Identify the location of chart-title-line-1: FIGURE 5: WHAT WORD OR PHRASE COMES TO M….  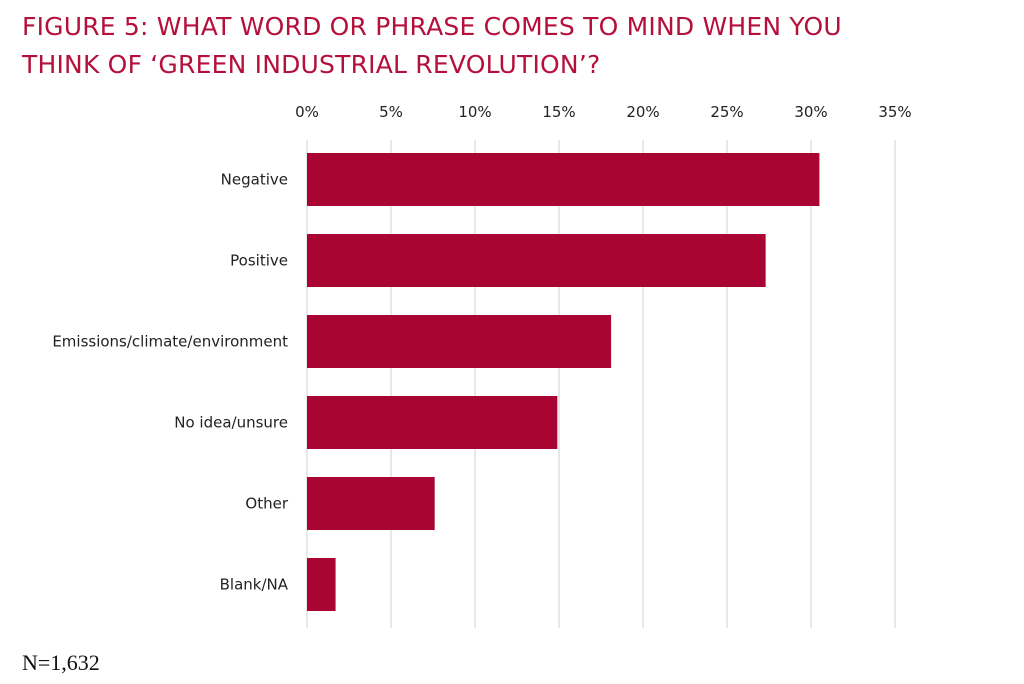
(432, 26).